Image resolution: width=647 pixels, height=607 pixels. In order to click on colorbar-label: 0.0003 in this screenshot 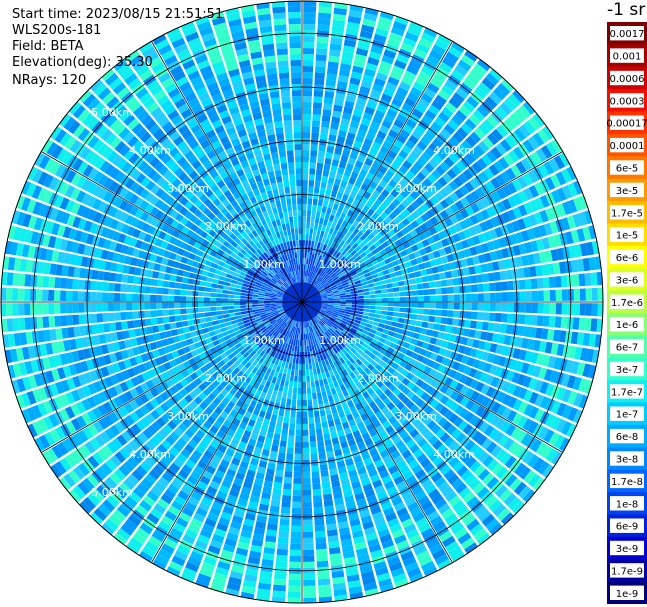, I will do `click(627, 101)`.